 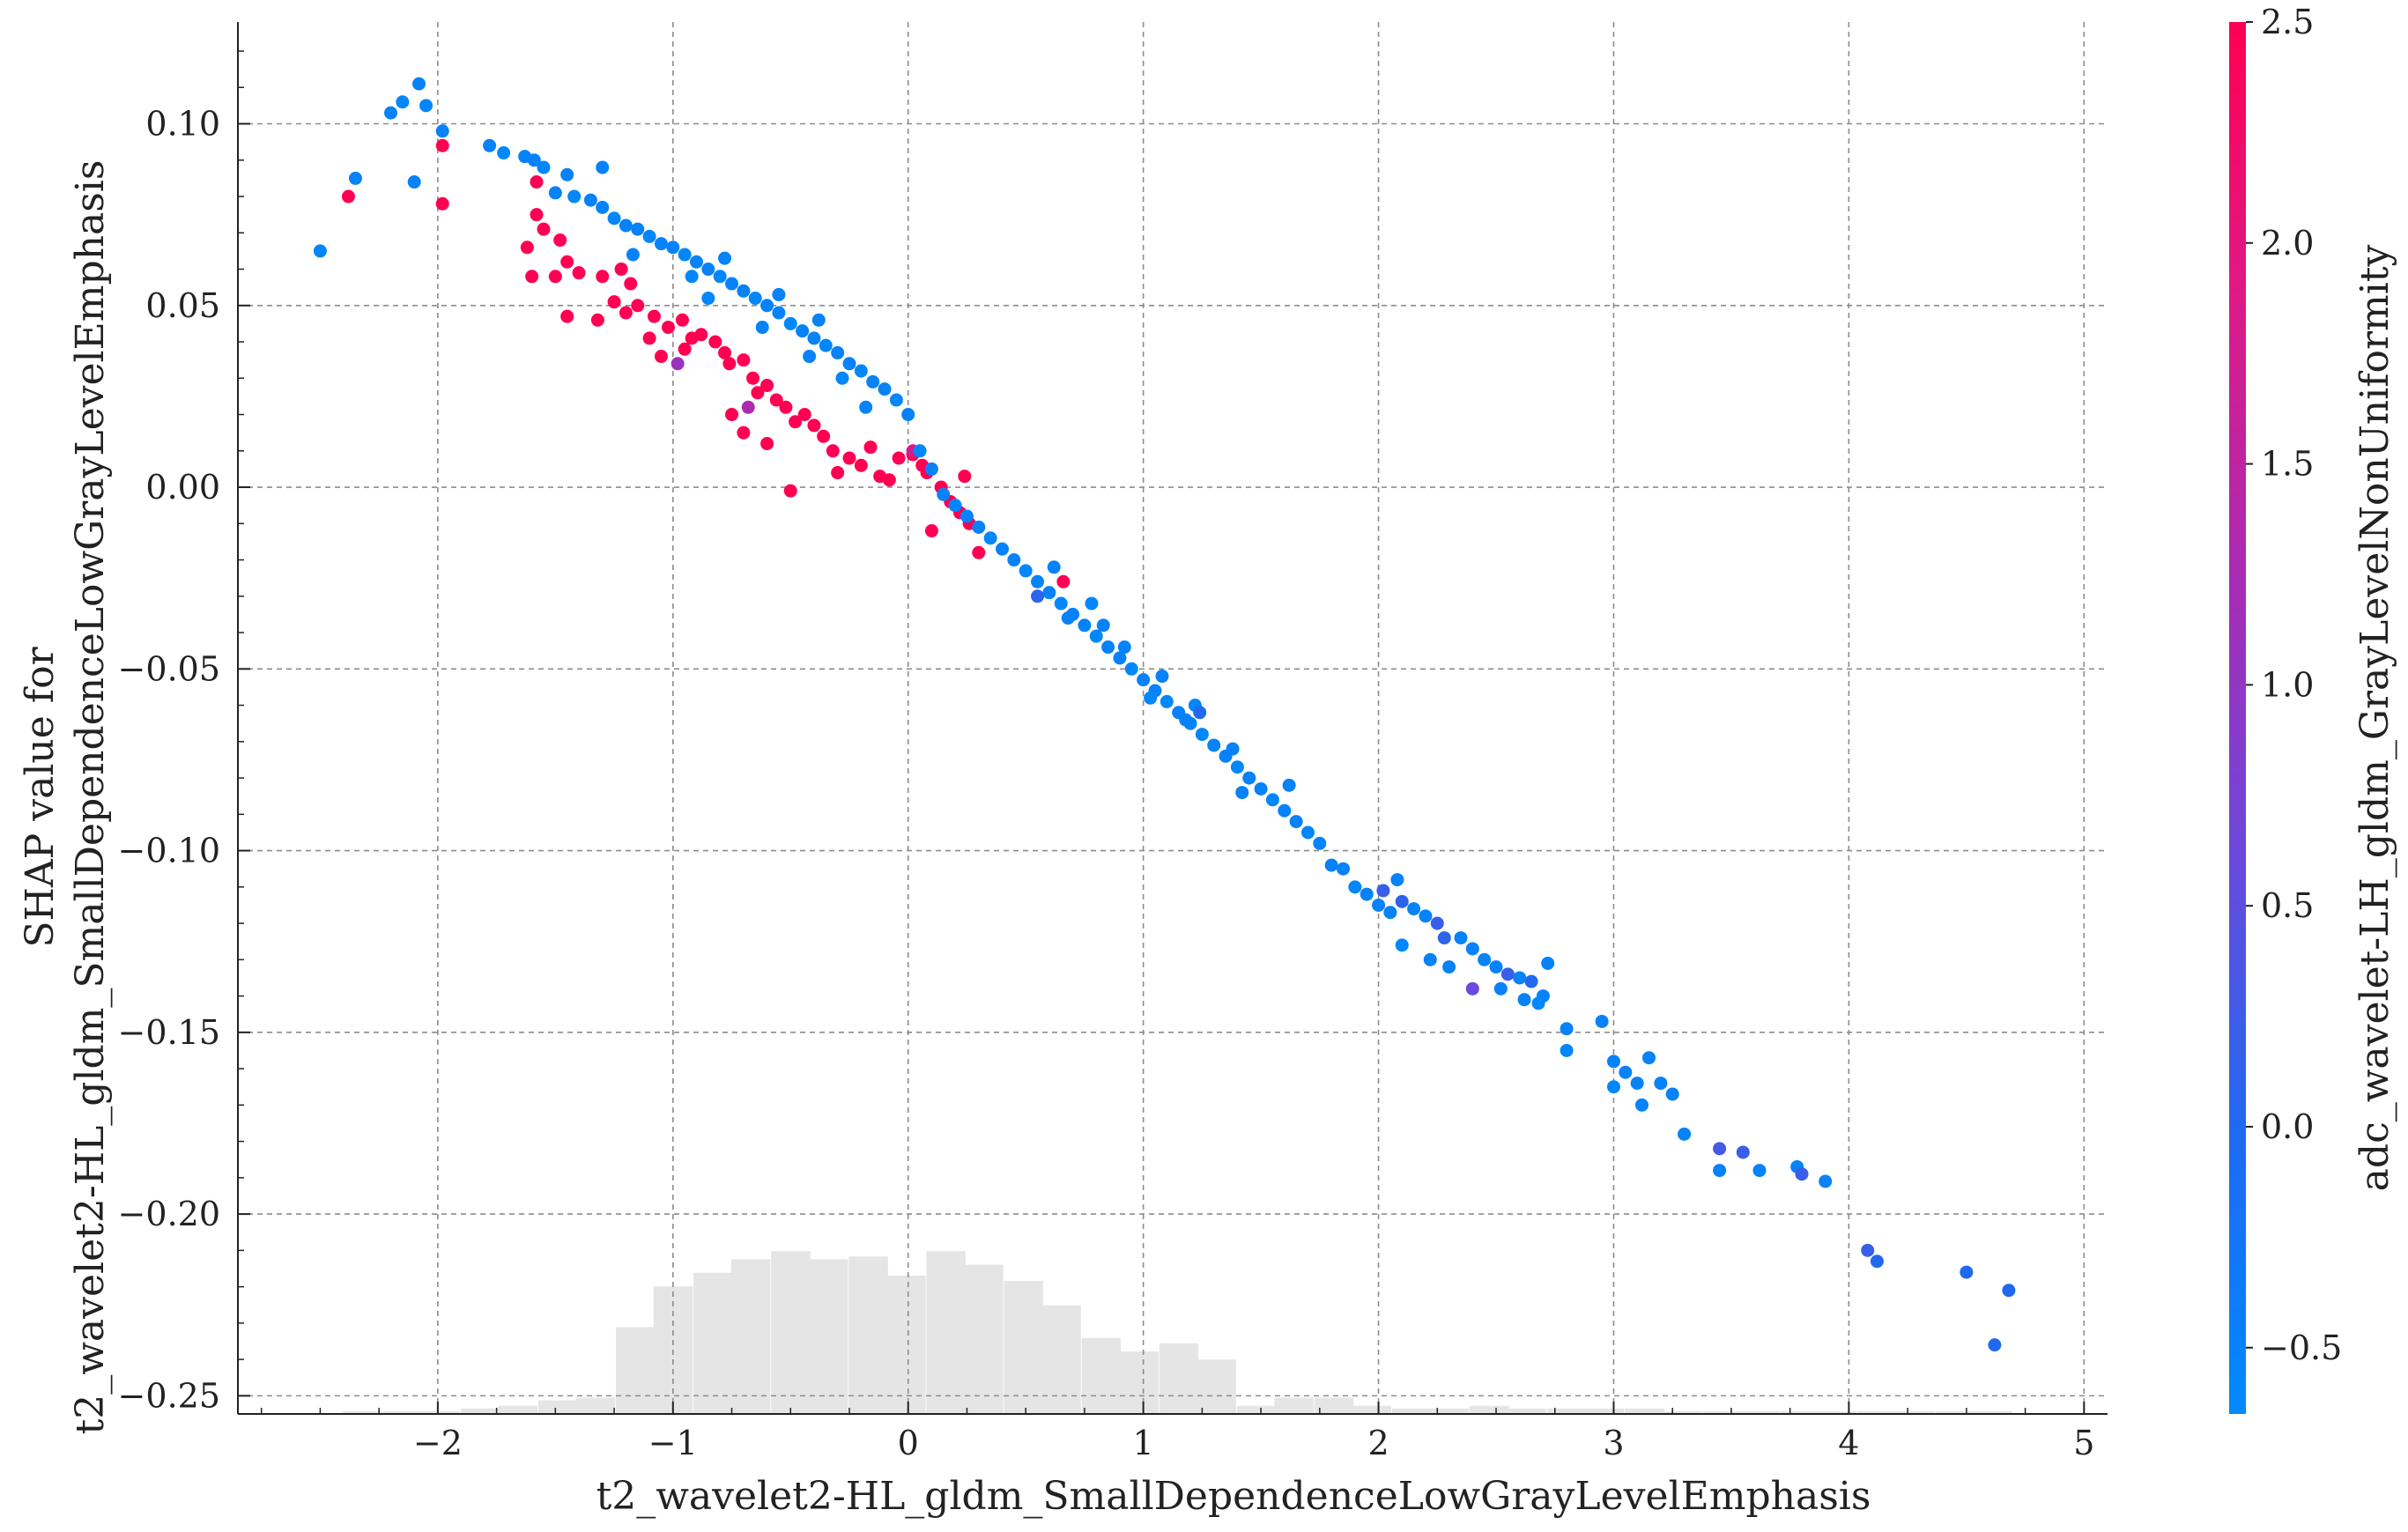 What do you see at coordinates (169, 851) in the screenshot?
I see `y-tick-label: −0.10` at bounding box center [169, 851].